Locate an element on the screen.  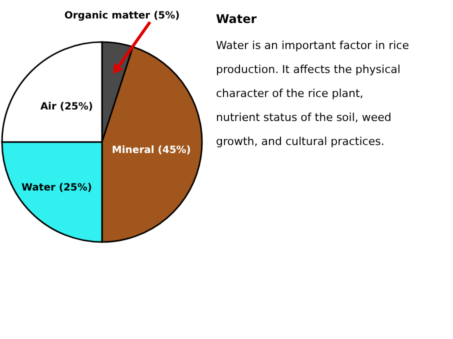
text: growth, and cultural practices. is located at coordinates (300, 141).